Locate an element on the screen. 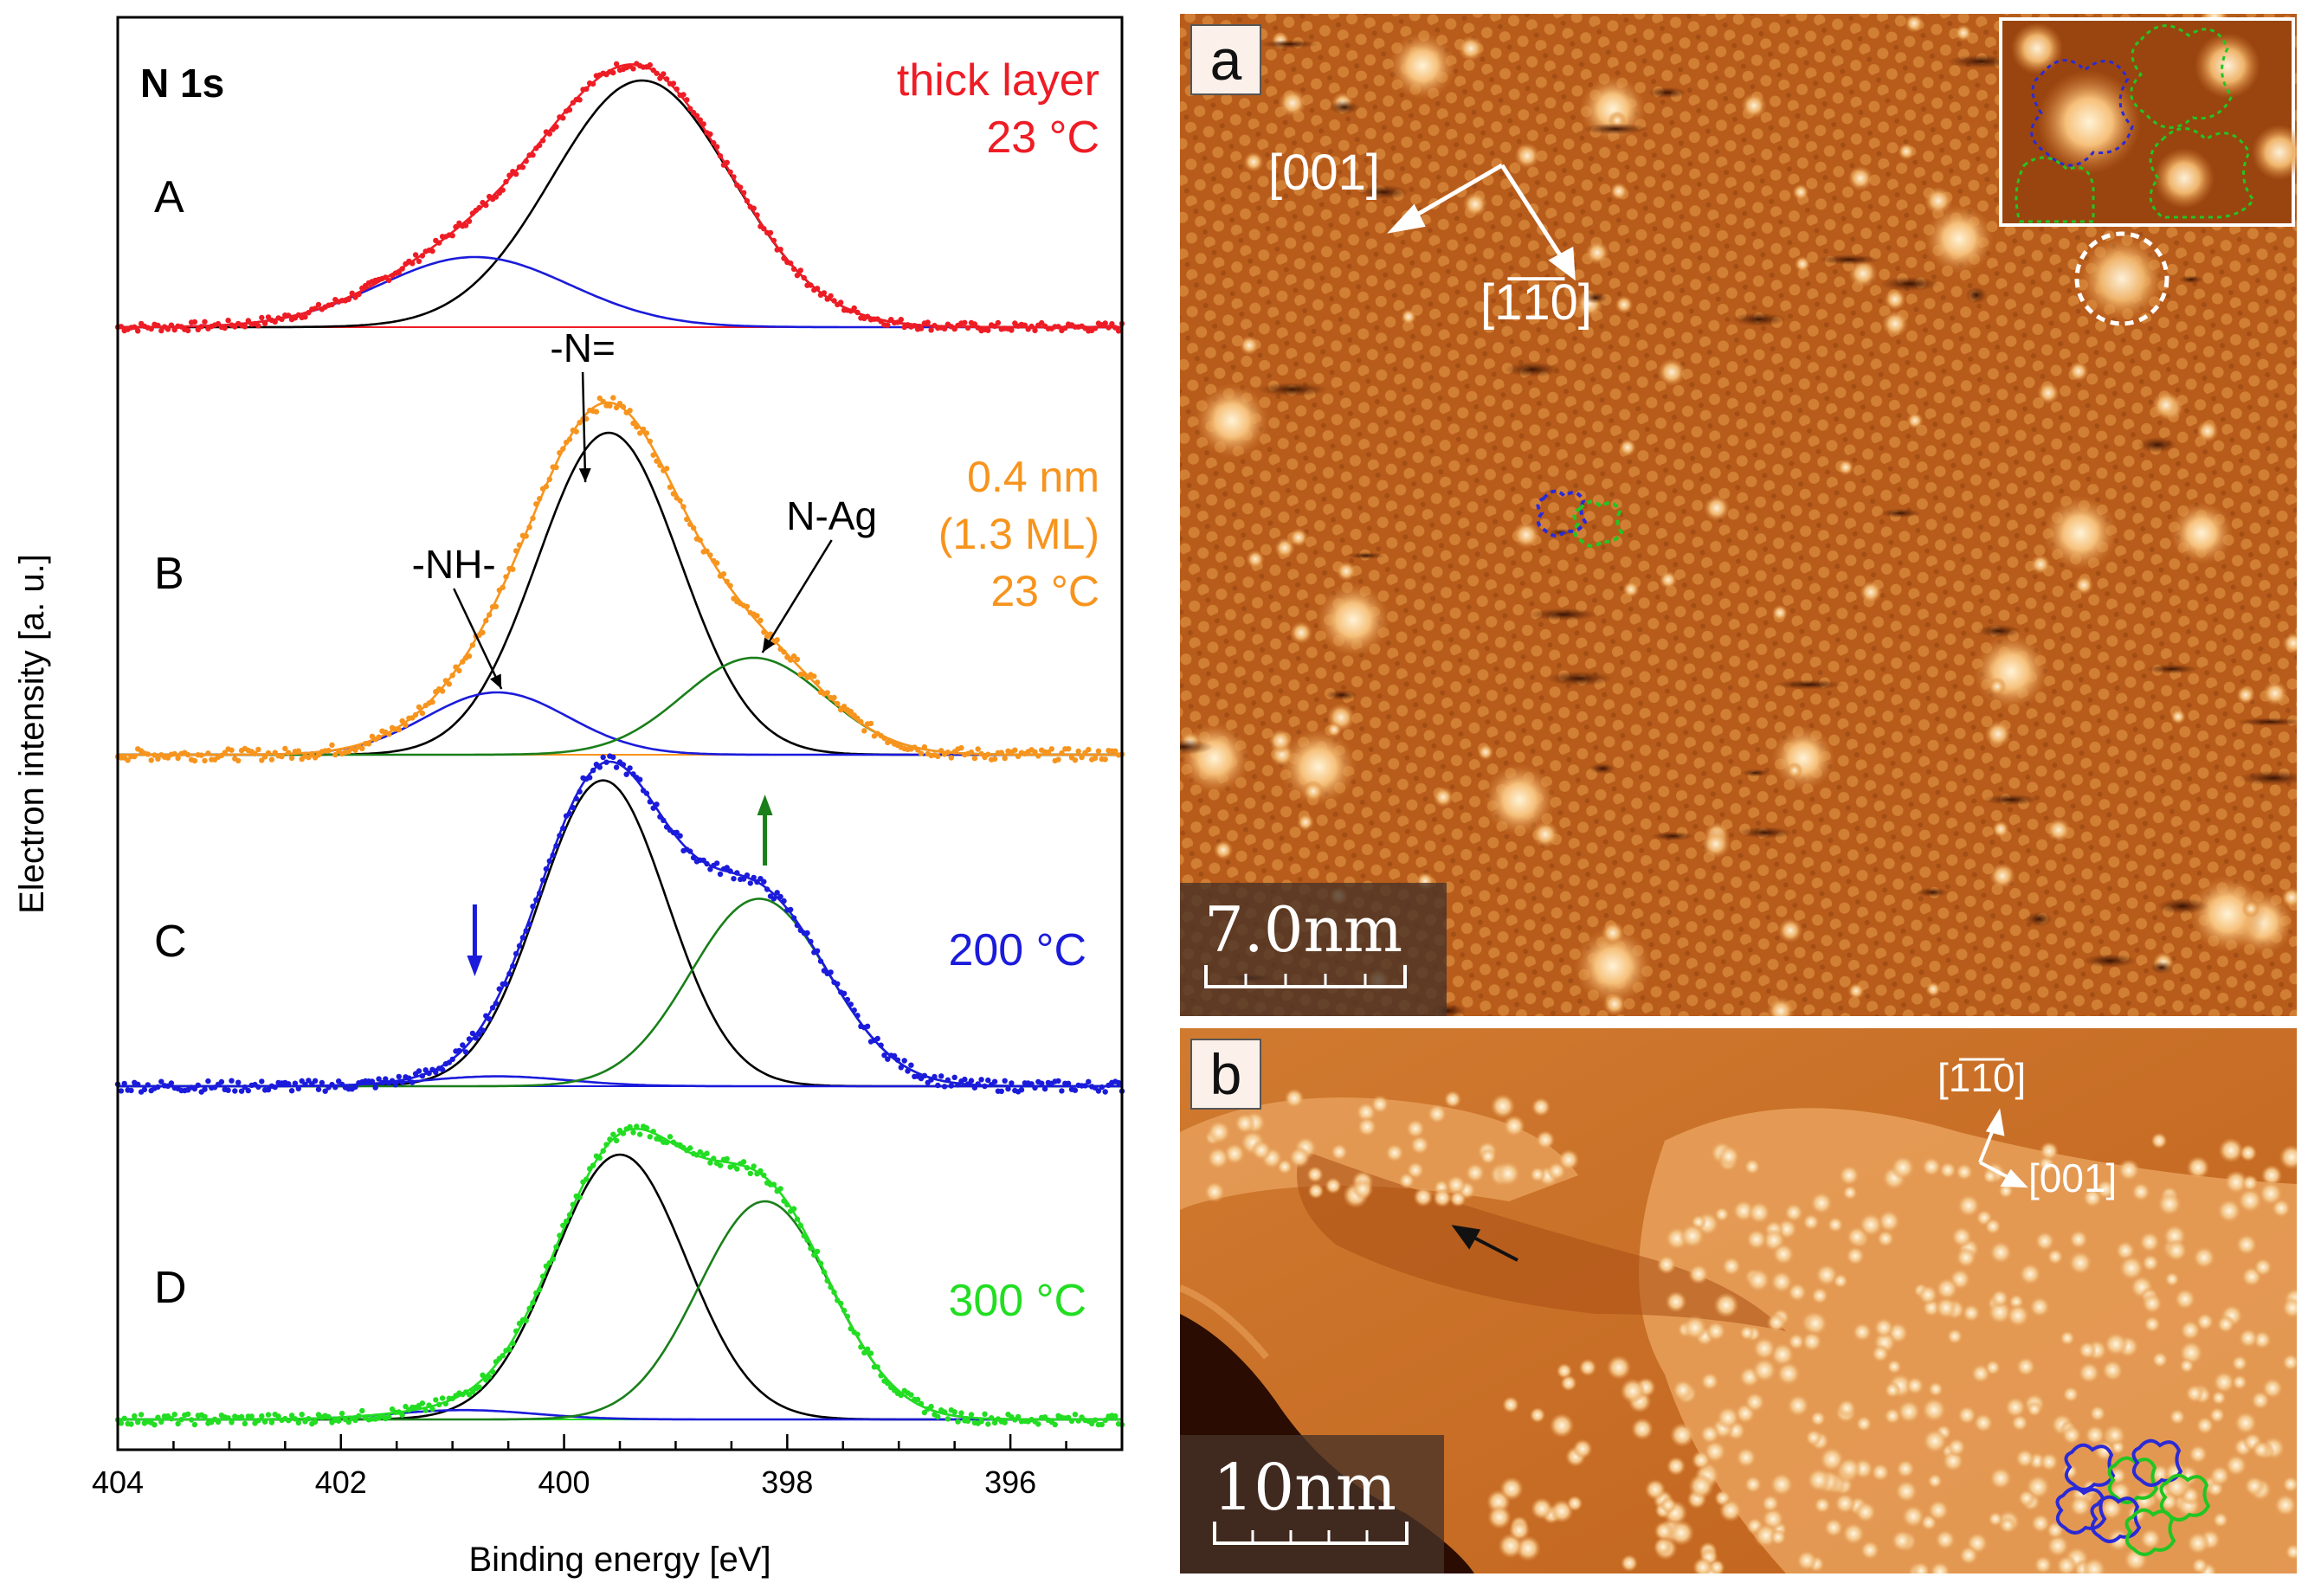 The image size is (2308, 1596). condition-label-B-2: (1.3 ML) is located at coordinates (1018, 534).